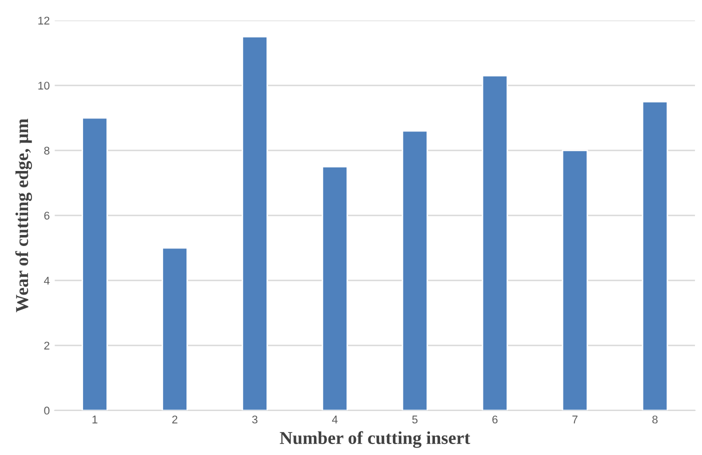 Image resolution: width=702 pixels, height=455 pixels. I want to click on x-tick-label: 1, so click(95, 420).